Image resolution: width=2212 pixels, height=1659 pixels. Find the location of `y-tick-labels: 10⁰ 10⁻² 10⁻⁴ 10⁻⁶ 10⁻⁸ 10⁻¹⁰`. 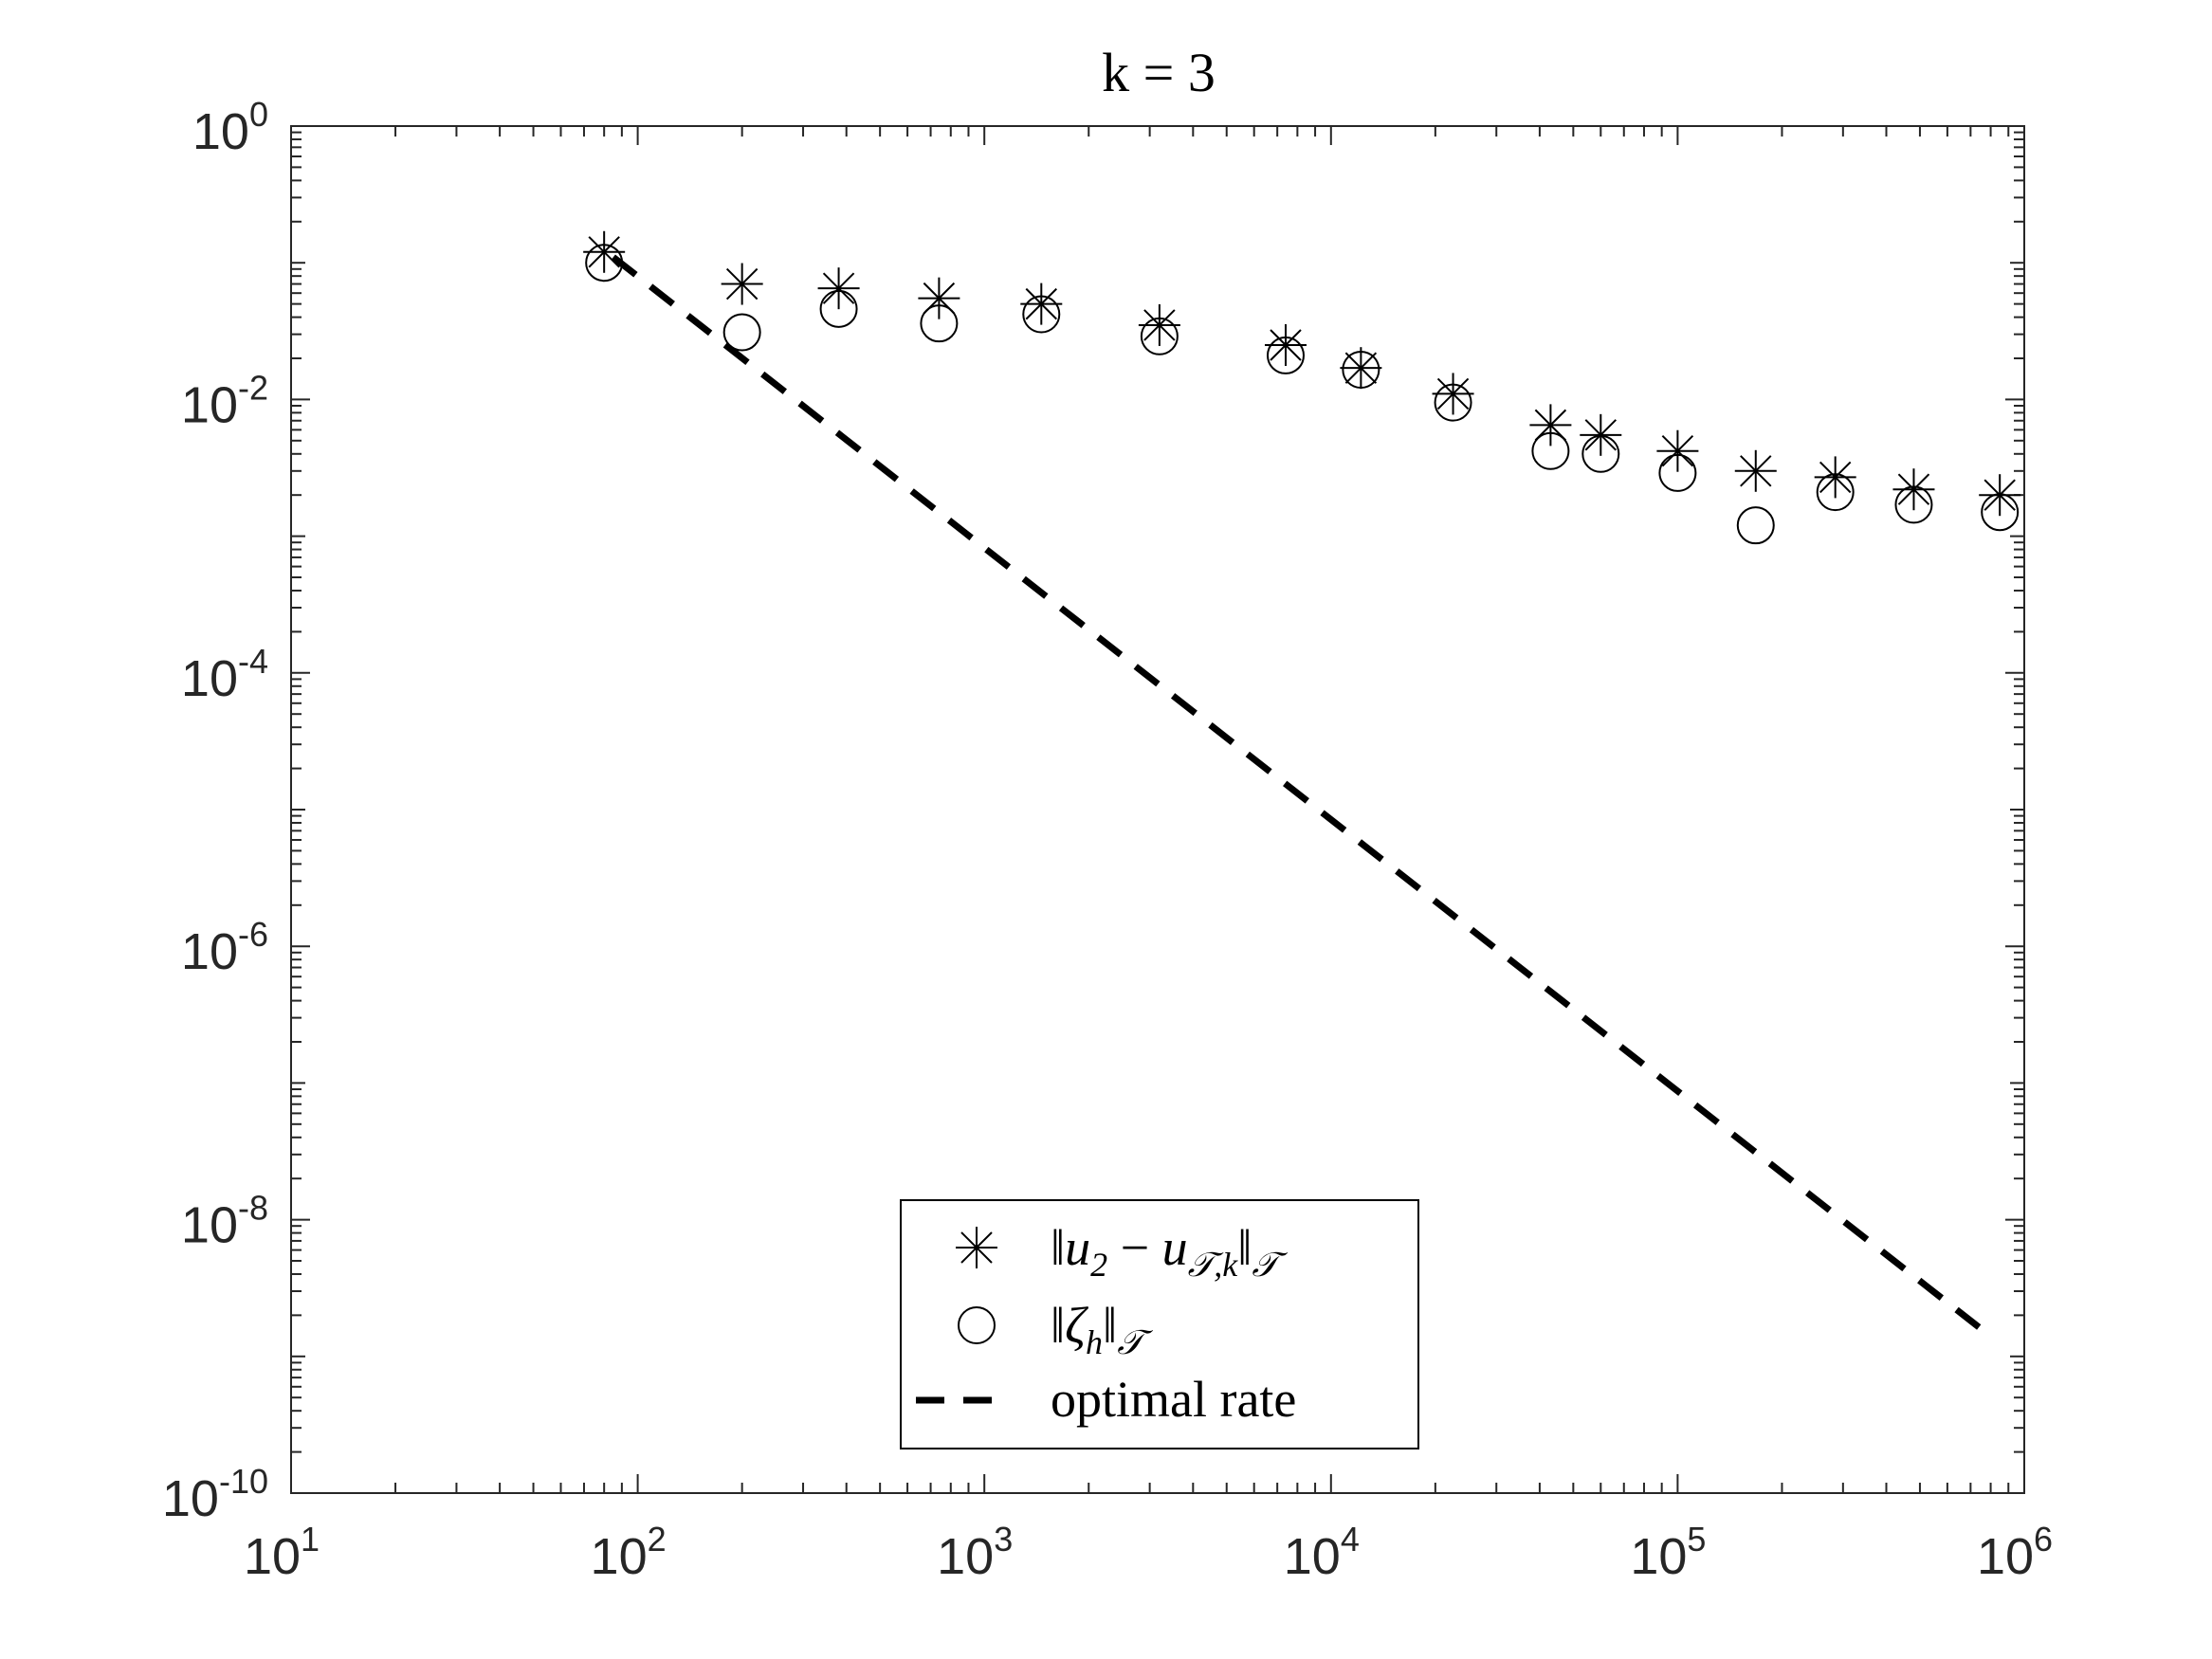

y-tick-labels: 10⁰ 10⁻² 10⁻⁴ 10⁻⁶ 10⁻⁸ 10⁻¹⁰ is located at coordinates (215, 811).